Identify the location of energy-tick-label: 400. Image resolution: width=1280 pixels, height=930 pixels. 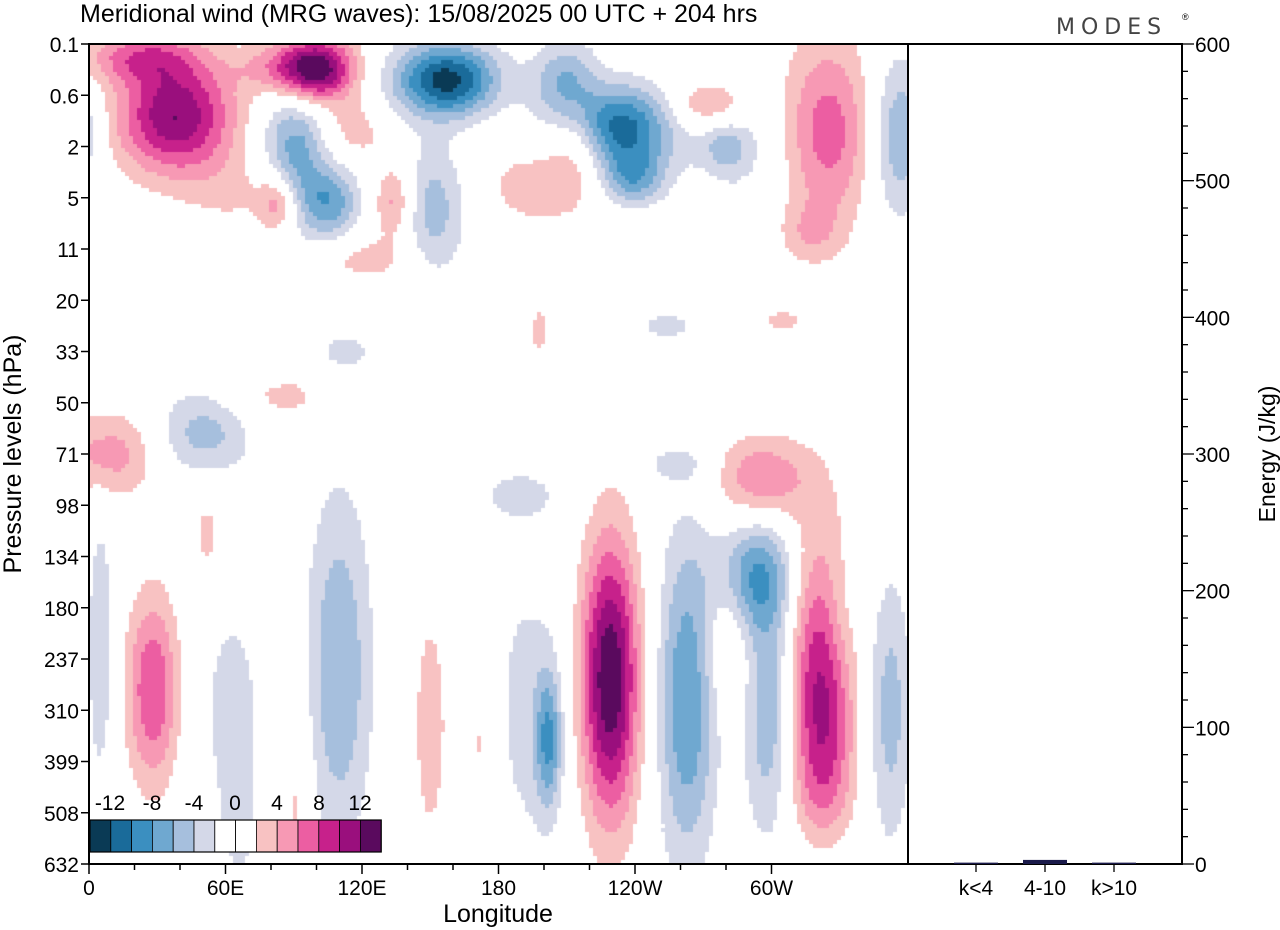
(1212, 318).